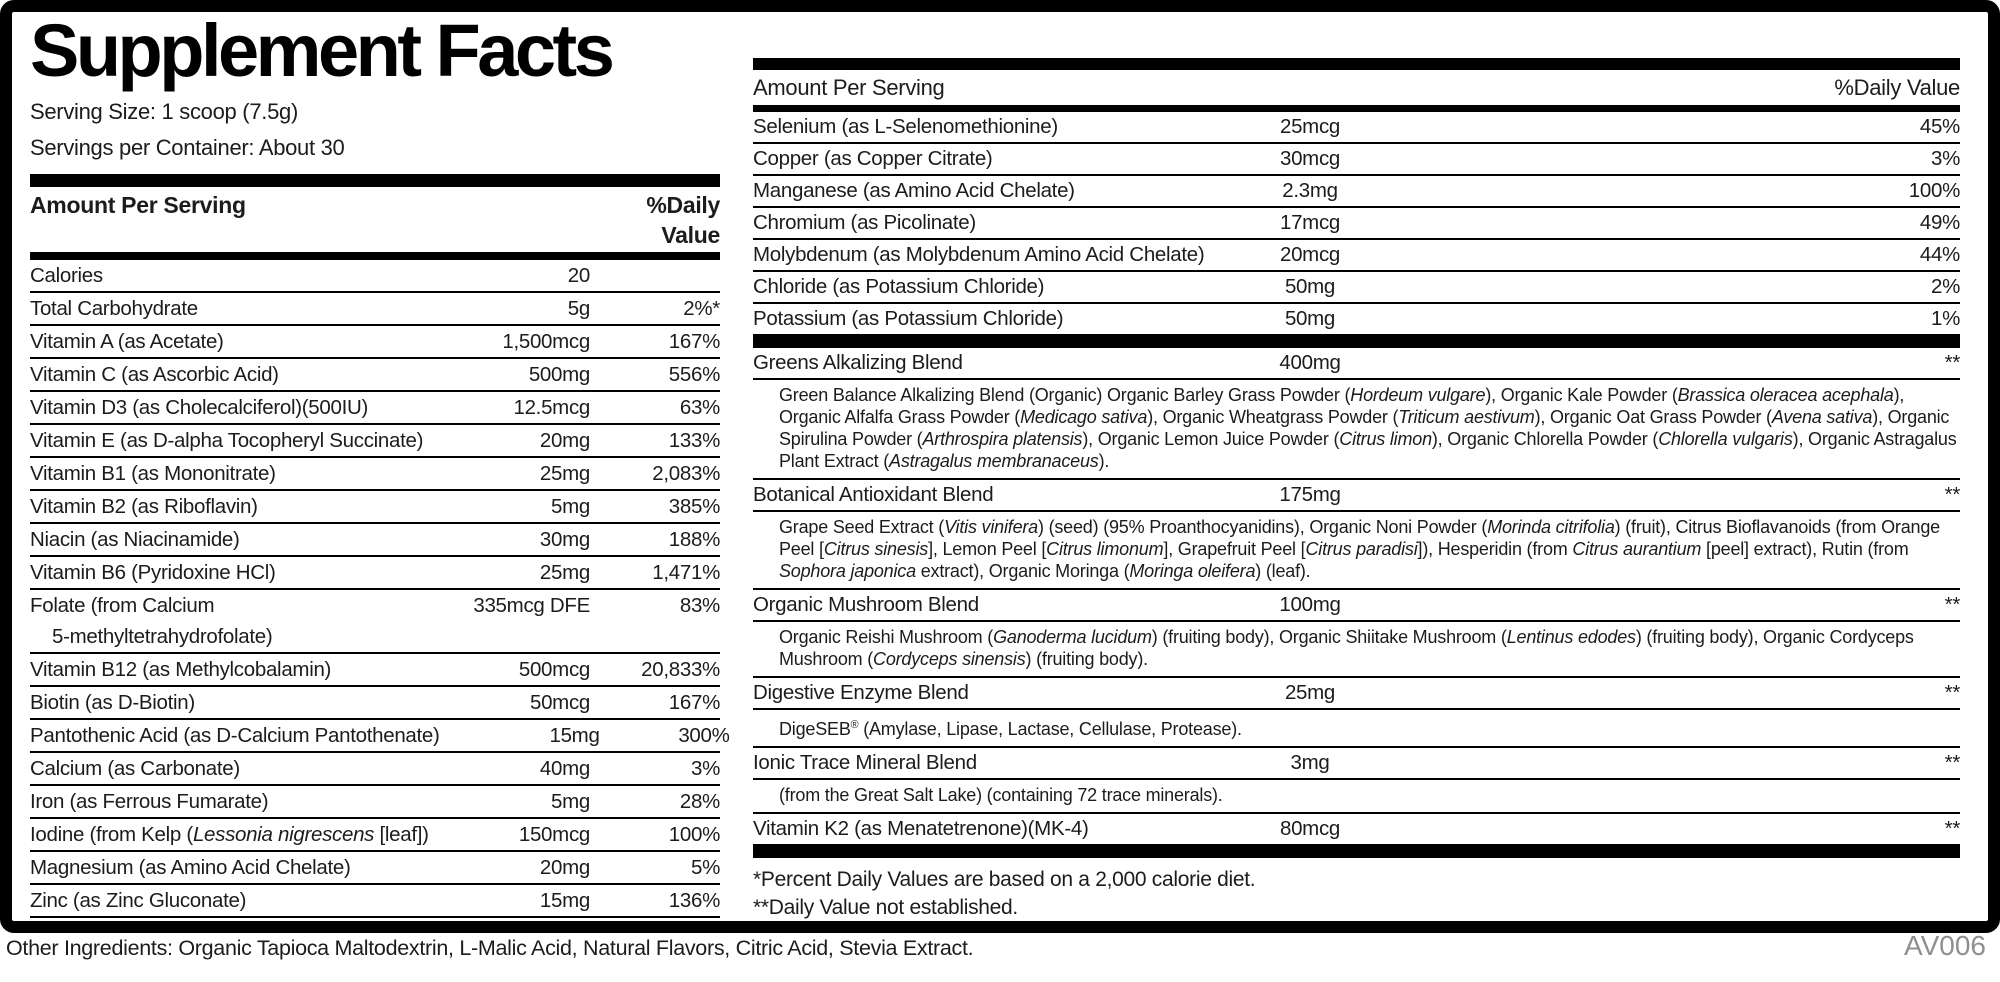 Image resolution: width=2000 pixels, height=982 pixels. I want to click on table-row: Total Carbohydrate 5g 2%*, so click(375, 309).